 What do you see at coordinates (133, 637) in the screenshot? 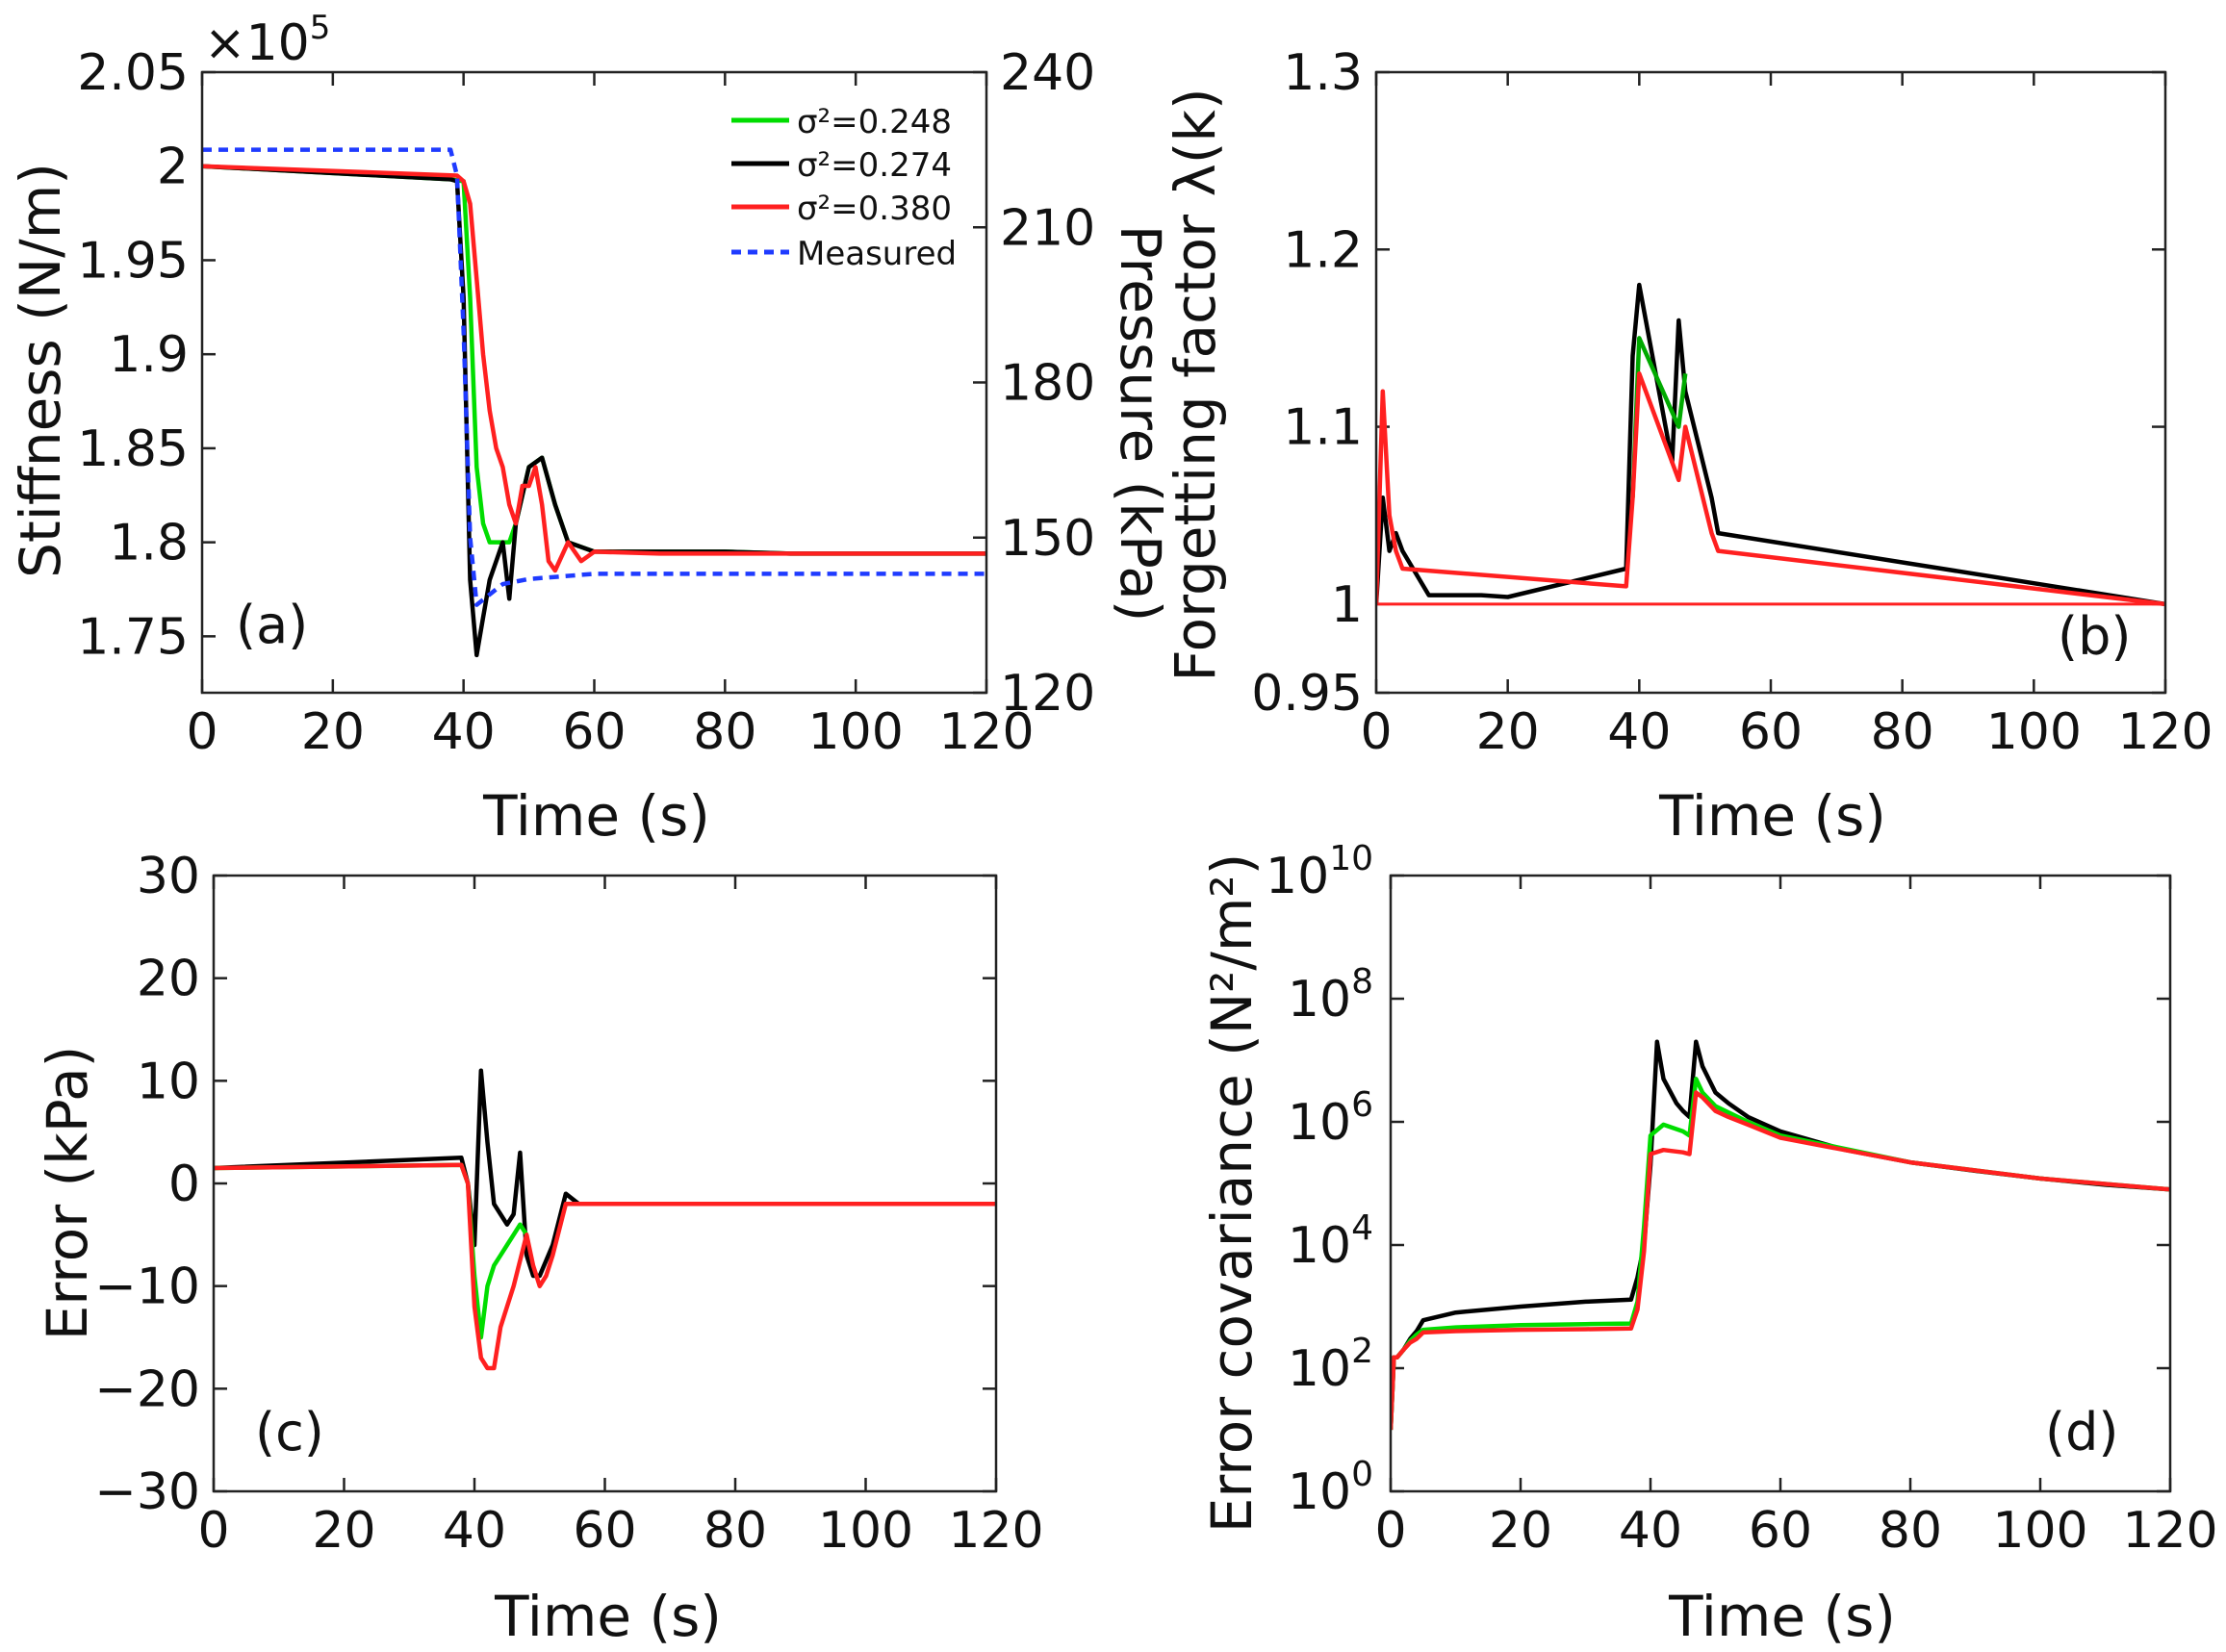
I see `y-tick-label: 1.75` at bounding box center [133, 637].